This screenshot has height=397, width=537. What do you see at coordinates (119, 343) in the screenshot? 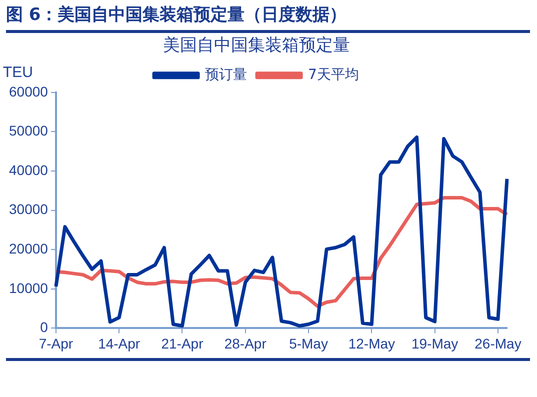
I see `x-tick-label: 14-Apr` at bounding box center [119, 343].